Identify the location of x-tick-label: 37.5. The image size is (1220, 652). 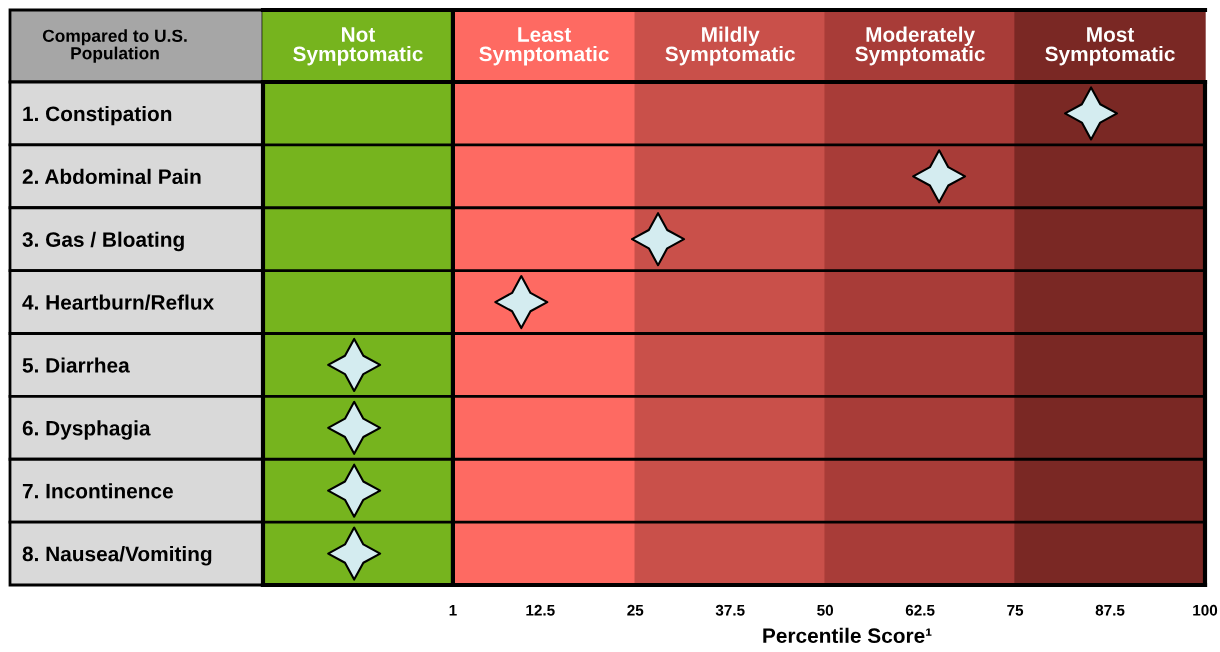
(730, 610).